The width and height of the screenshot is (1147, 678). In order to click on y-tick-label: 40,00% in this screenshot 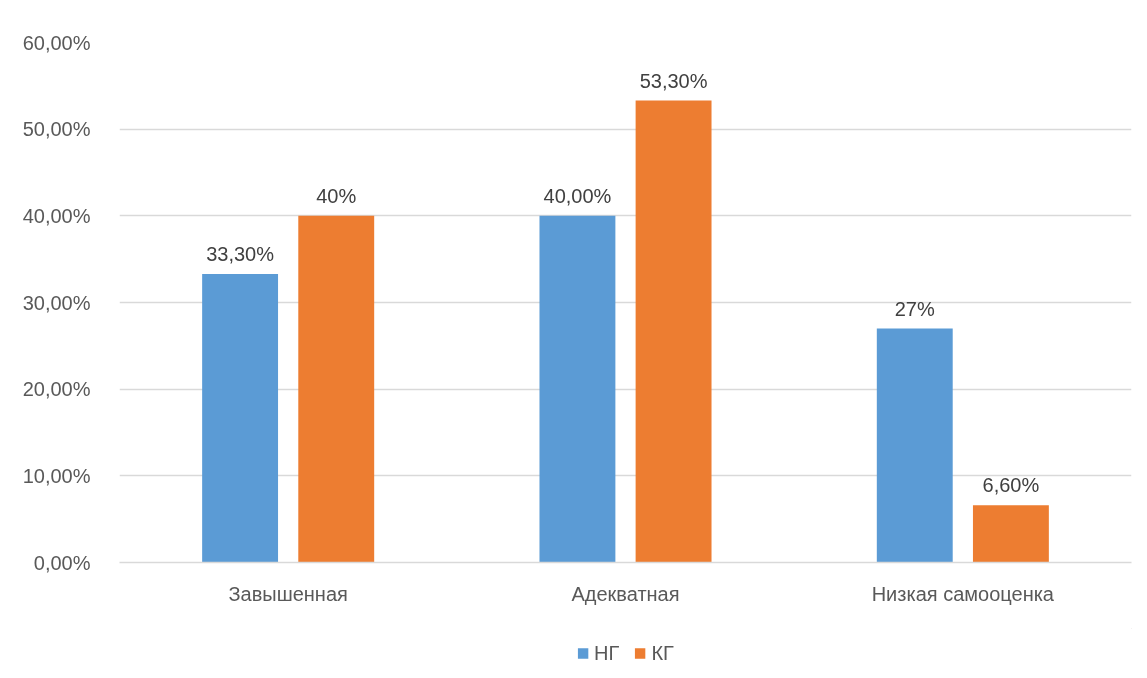, I will do `click(56, 215)`.